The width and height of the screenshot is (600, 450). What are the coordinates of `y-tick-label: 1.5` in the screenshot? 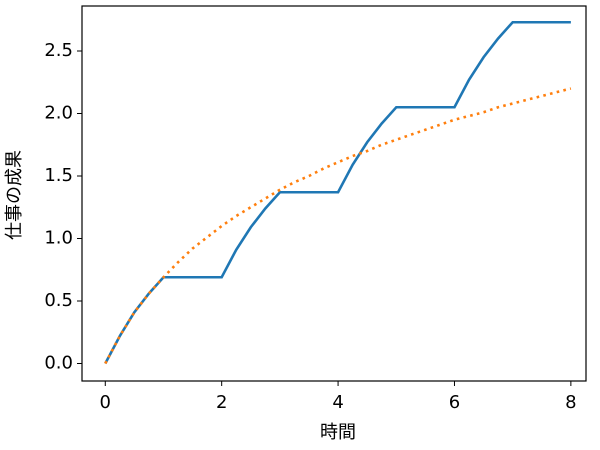 It's located at (58, 175).